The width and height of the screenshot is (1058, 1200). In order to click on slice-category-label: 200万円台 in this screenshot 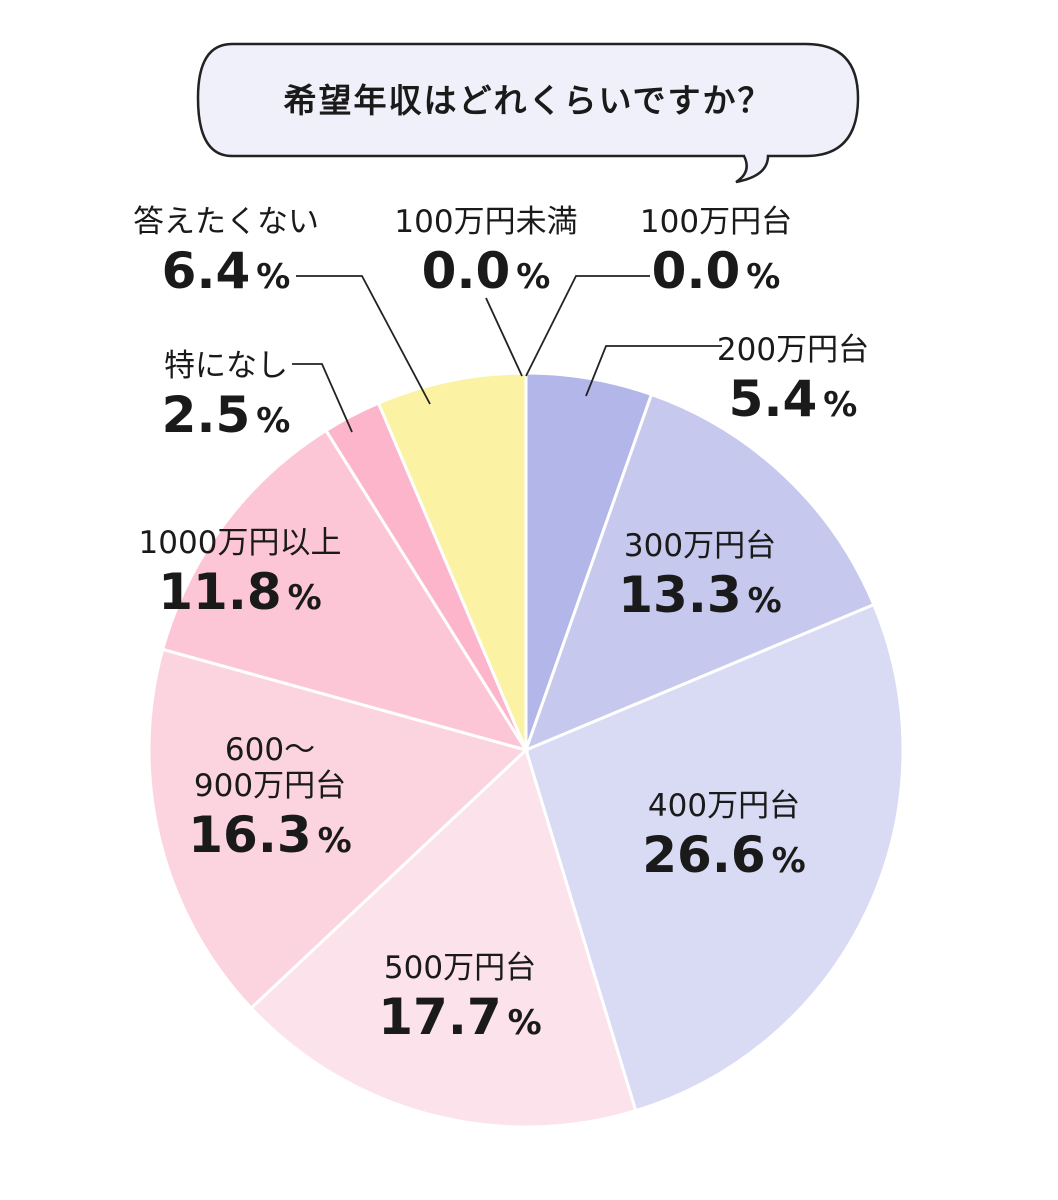, I will do `click(793, 350)`.